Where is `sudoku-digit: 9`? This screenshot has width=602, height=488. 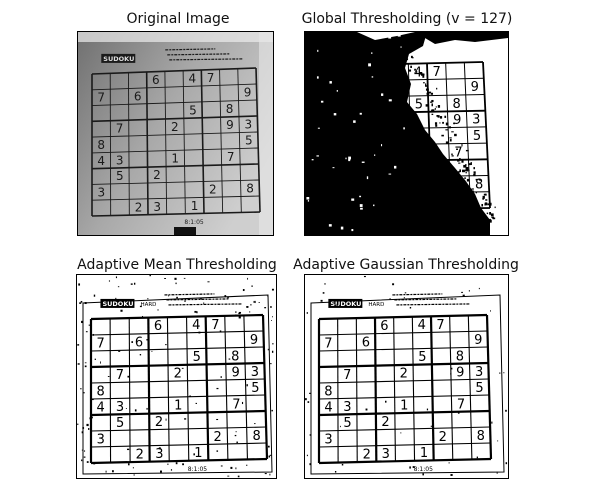 sudoku-digit: 9 is located at coordinates (235, 372).